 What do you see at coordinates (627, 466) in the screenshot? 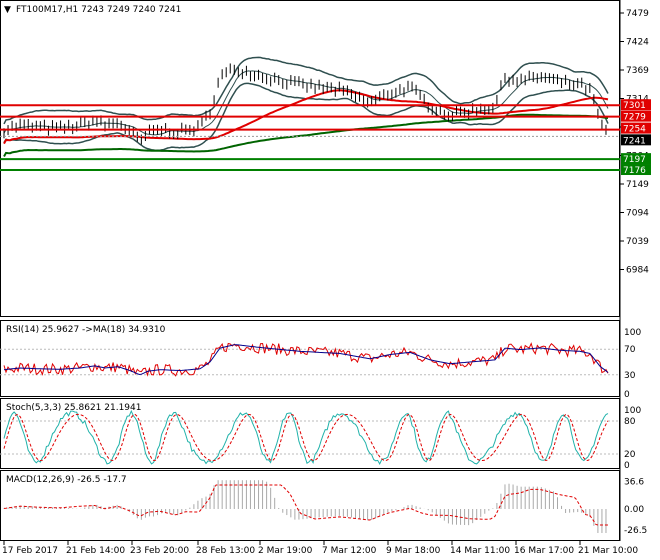
I see `stoch-tick-label: 0` at bounding box center [627, 466].